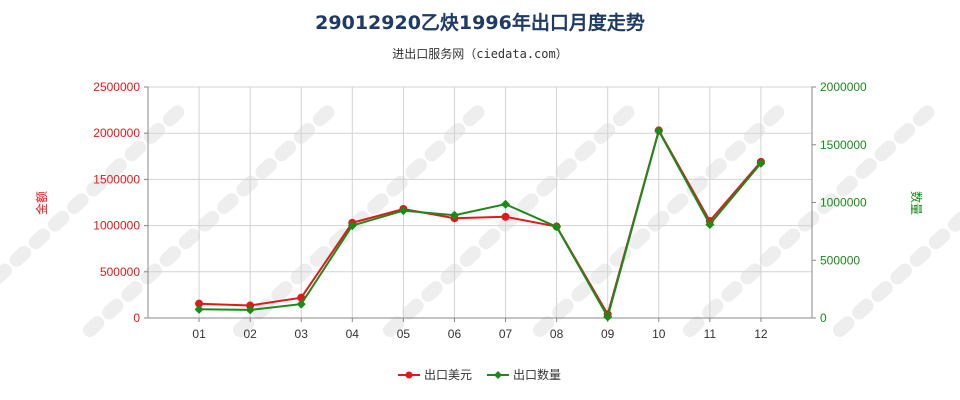 This screenshot has height=400, width=960. Describe the element at coordinates (537, 374) in the screenshot. I see `legend-label-2: 出口数量` at that location.